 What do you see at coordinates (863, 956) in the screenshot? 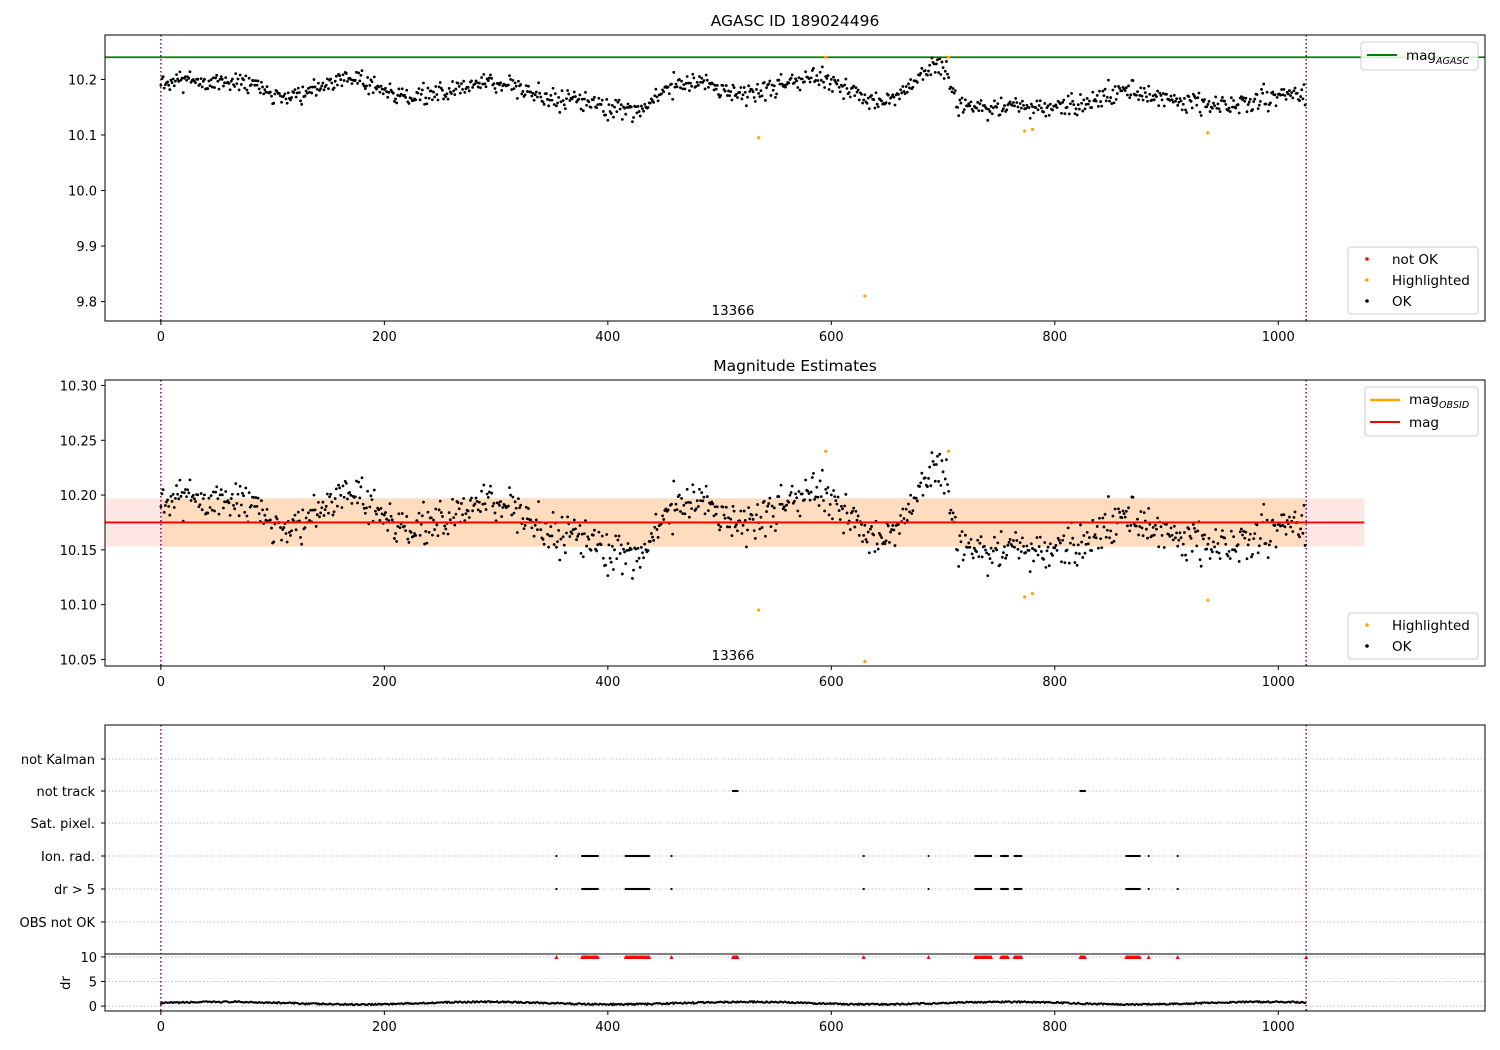
I see `dr-clipped-marker` at bounding box center [863, 956].